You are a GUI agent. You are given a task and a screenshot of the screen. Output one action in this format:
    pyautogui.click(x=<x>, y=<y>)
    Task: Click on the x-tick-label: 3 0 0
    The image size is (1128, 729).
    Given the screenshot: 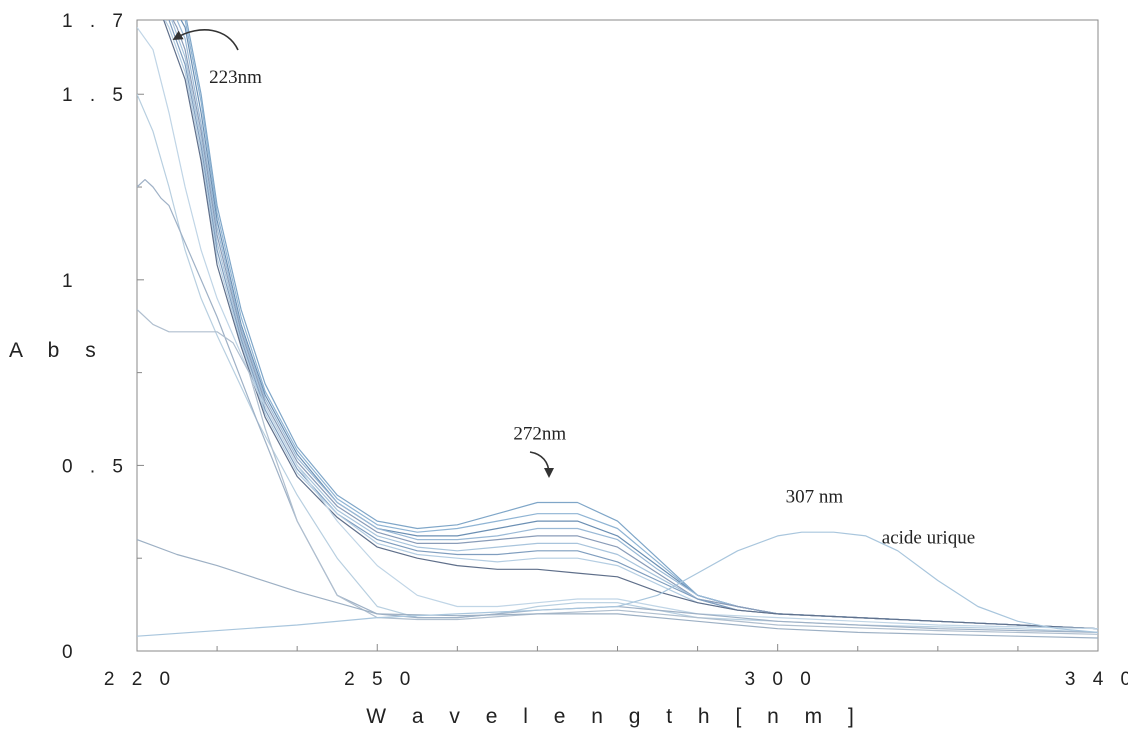 What is the action you would take?
    pyautogui.click(x=781, y=679)
    